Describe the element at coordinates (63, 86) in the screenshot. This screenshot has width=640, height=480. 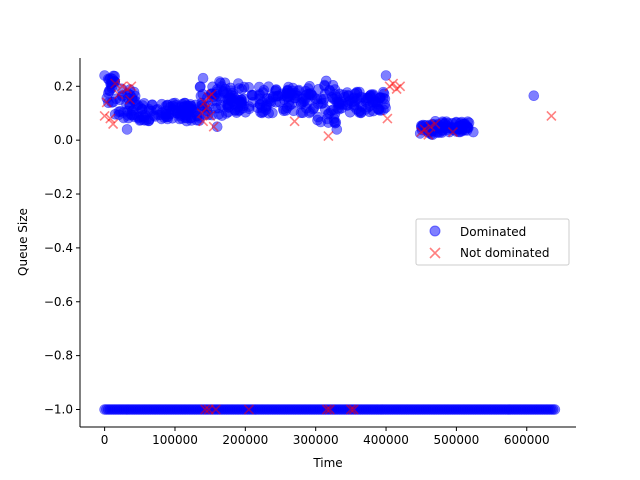
I see `y-tick-label: 0.2` at that location.